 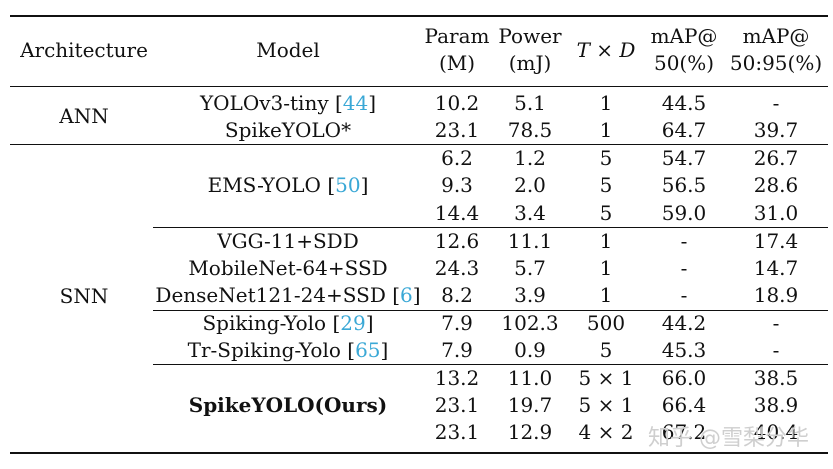 What do you see at coordinates (530, 185) in the screenshot?
I see `cell-power: 2.0` at bounding box center [530, 185].